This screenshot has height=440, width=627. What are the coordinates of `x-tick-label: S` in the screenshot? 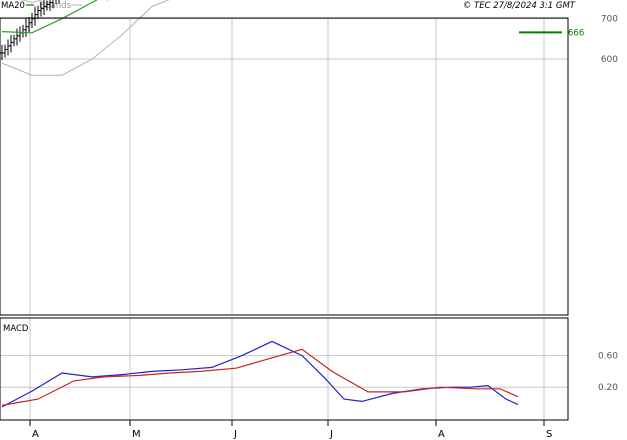 It's located at (549, 434).